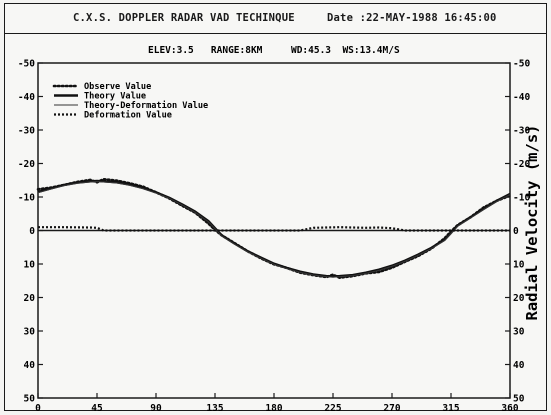 The height and width of the screenshot is (415, 551). Describe the element at coordinates (30, 265) in the screenshot. I see `y-tick-label-left: 10` at that location.